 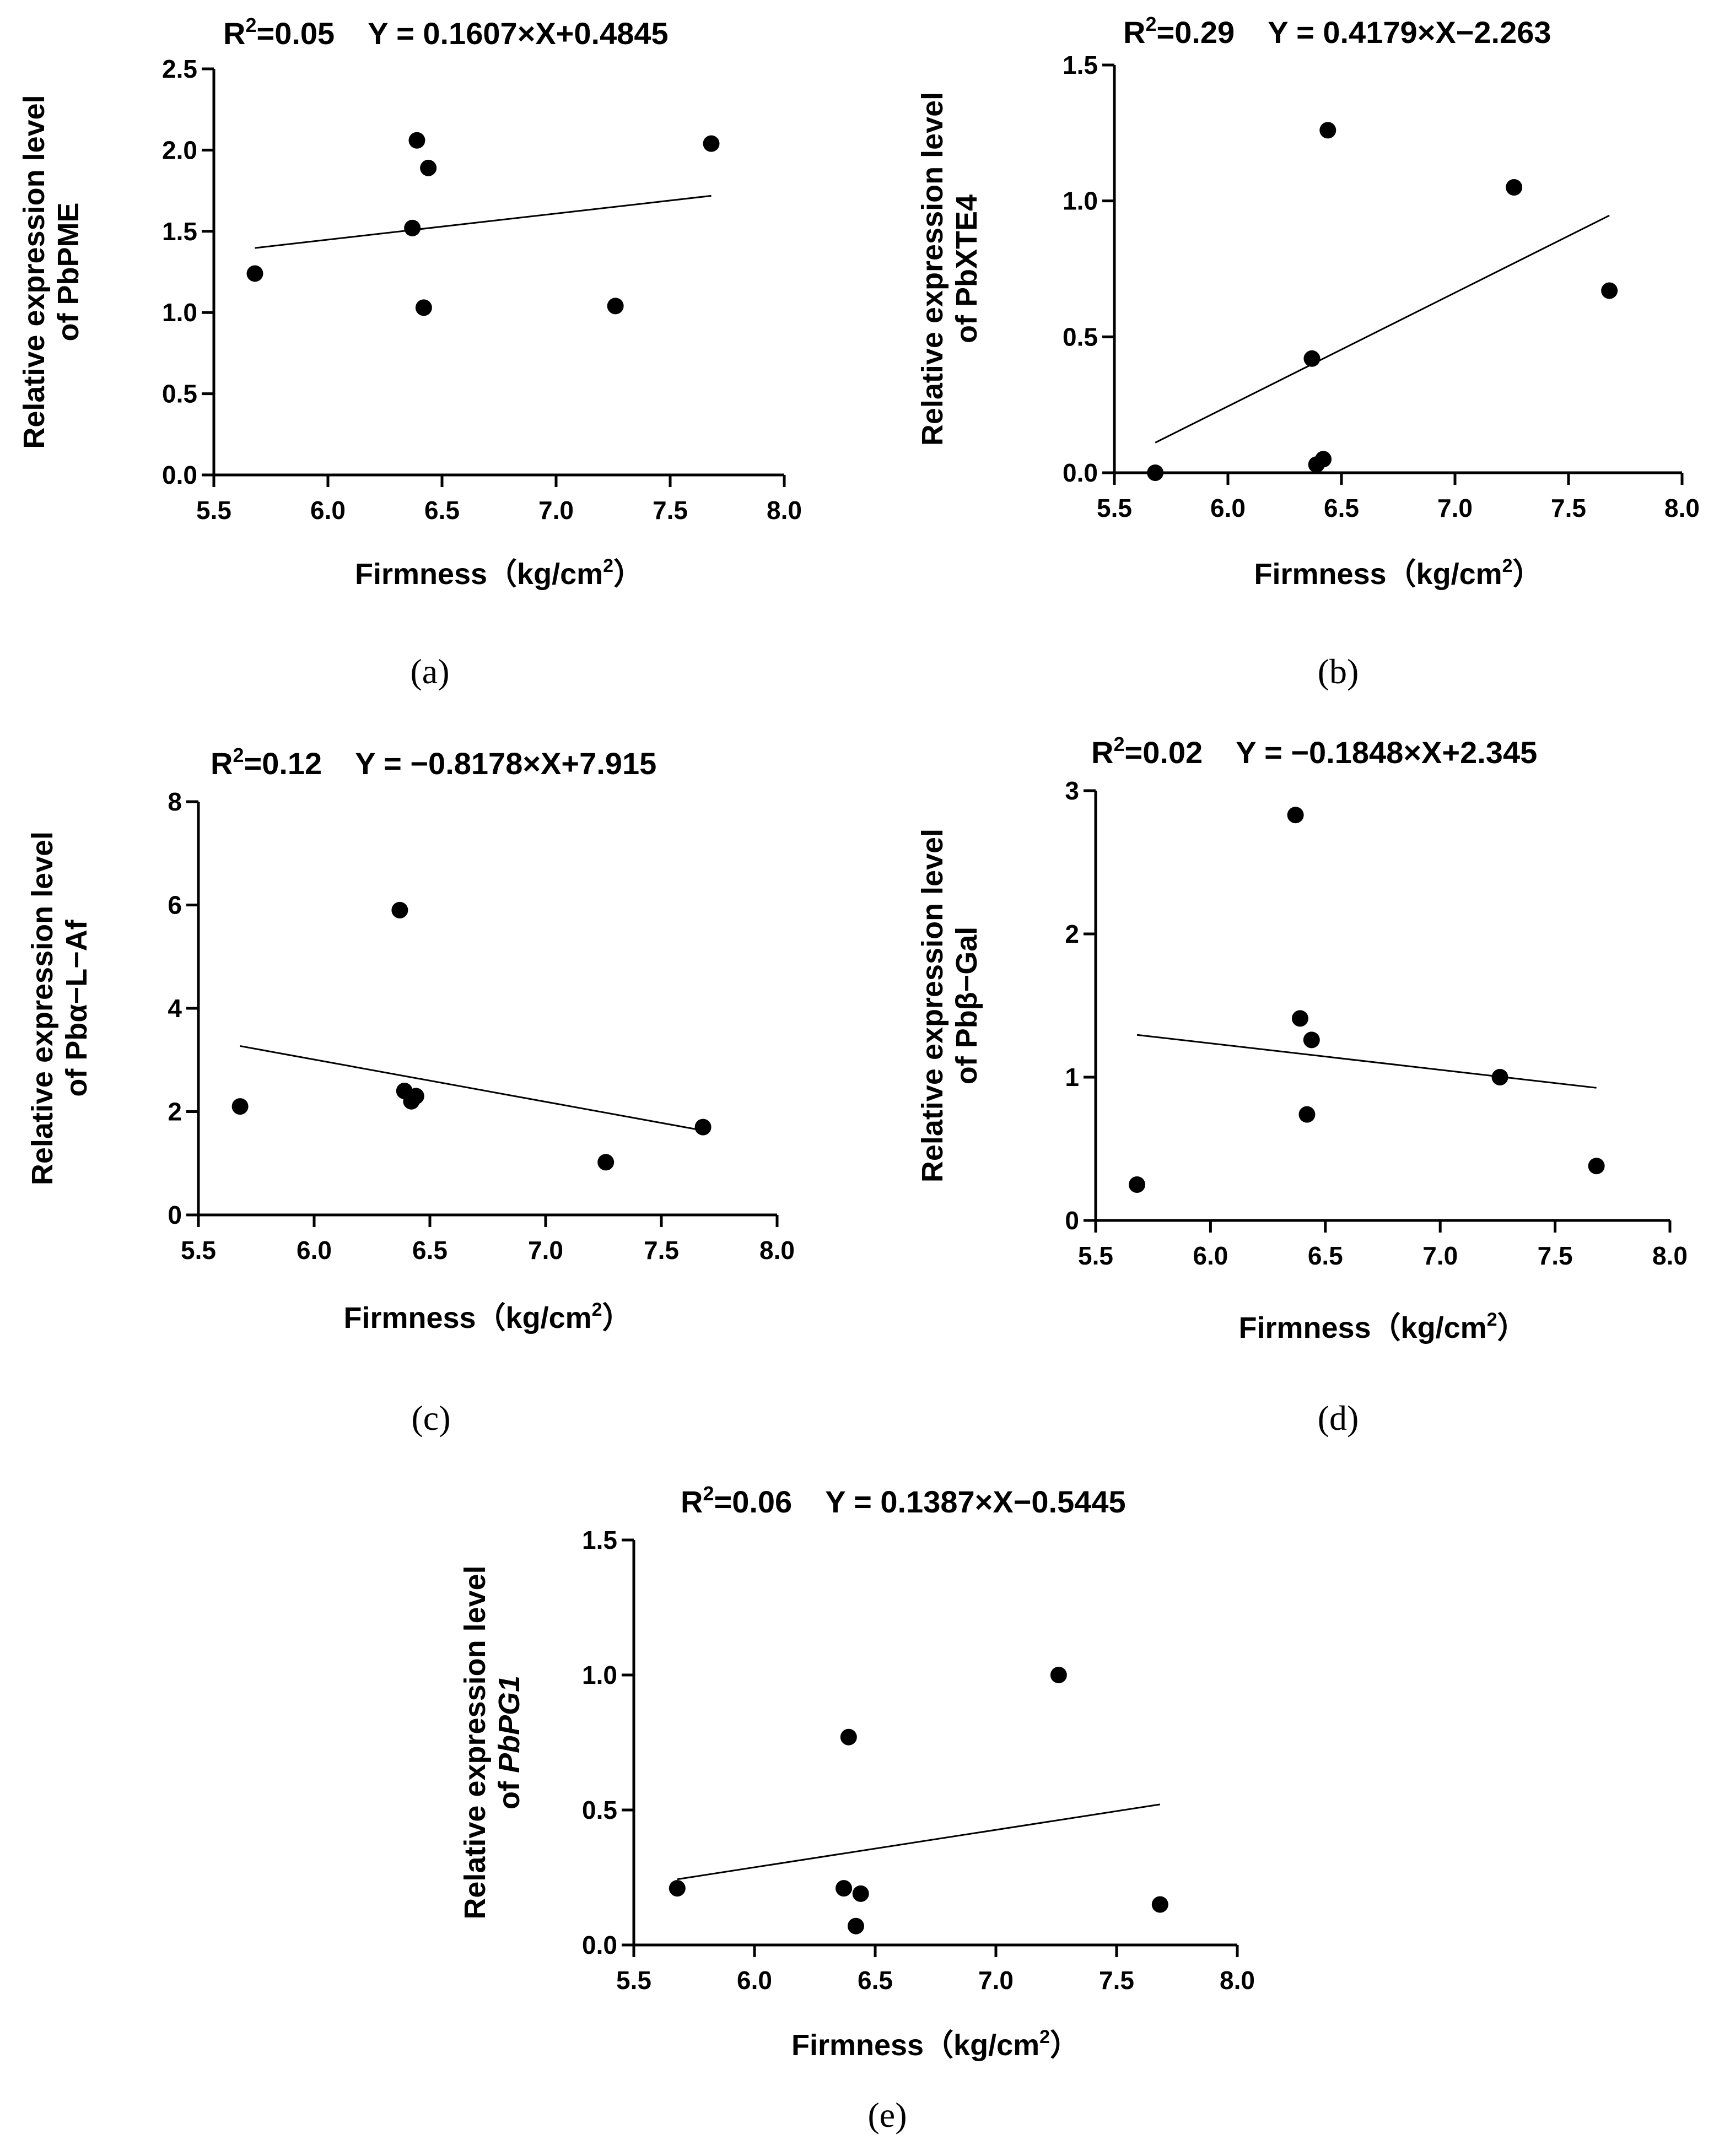 I want to click on y-tick-label: 2.5, so click(x=180, y=69).